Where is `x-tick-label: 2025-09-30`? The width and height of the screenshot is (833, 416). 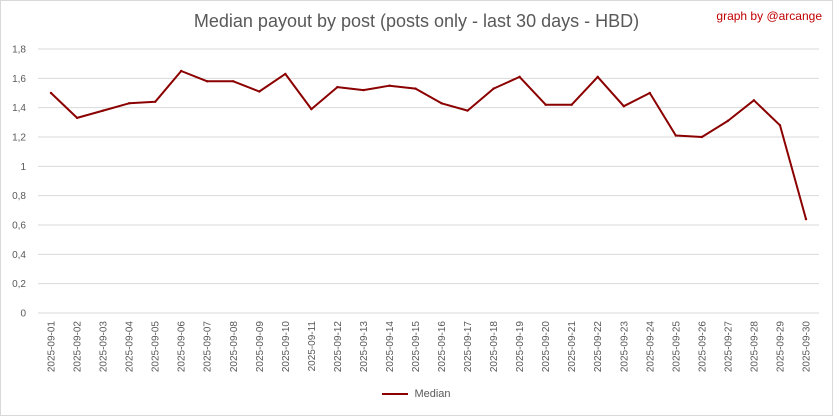 x-tick-label: 2025-09-30 is located at coordinates (806, 347).